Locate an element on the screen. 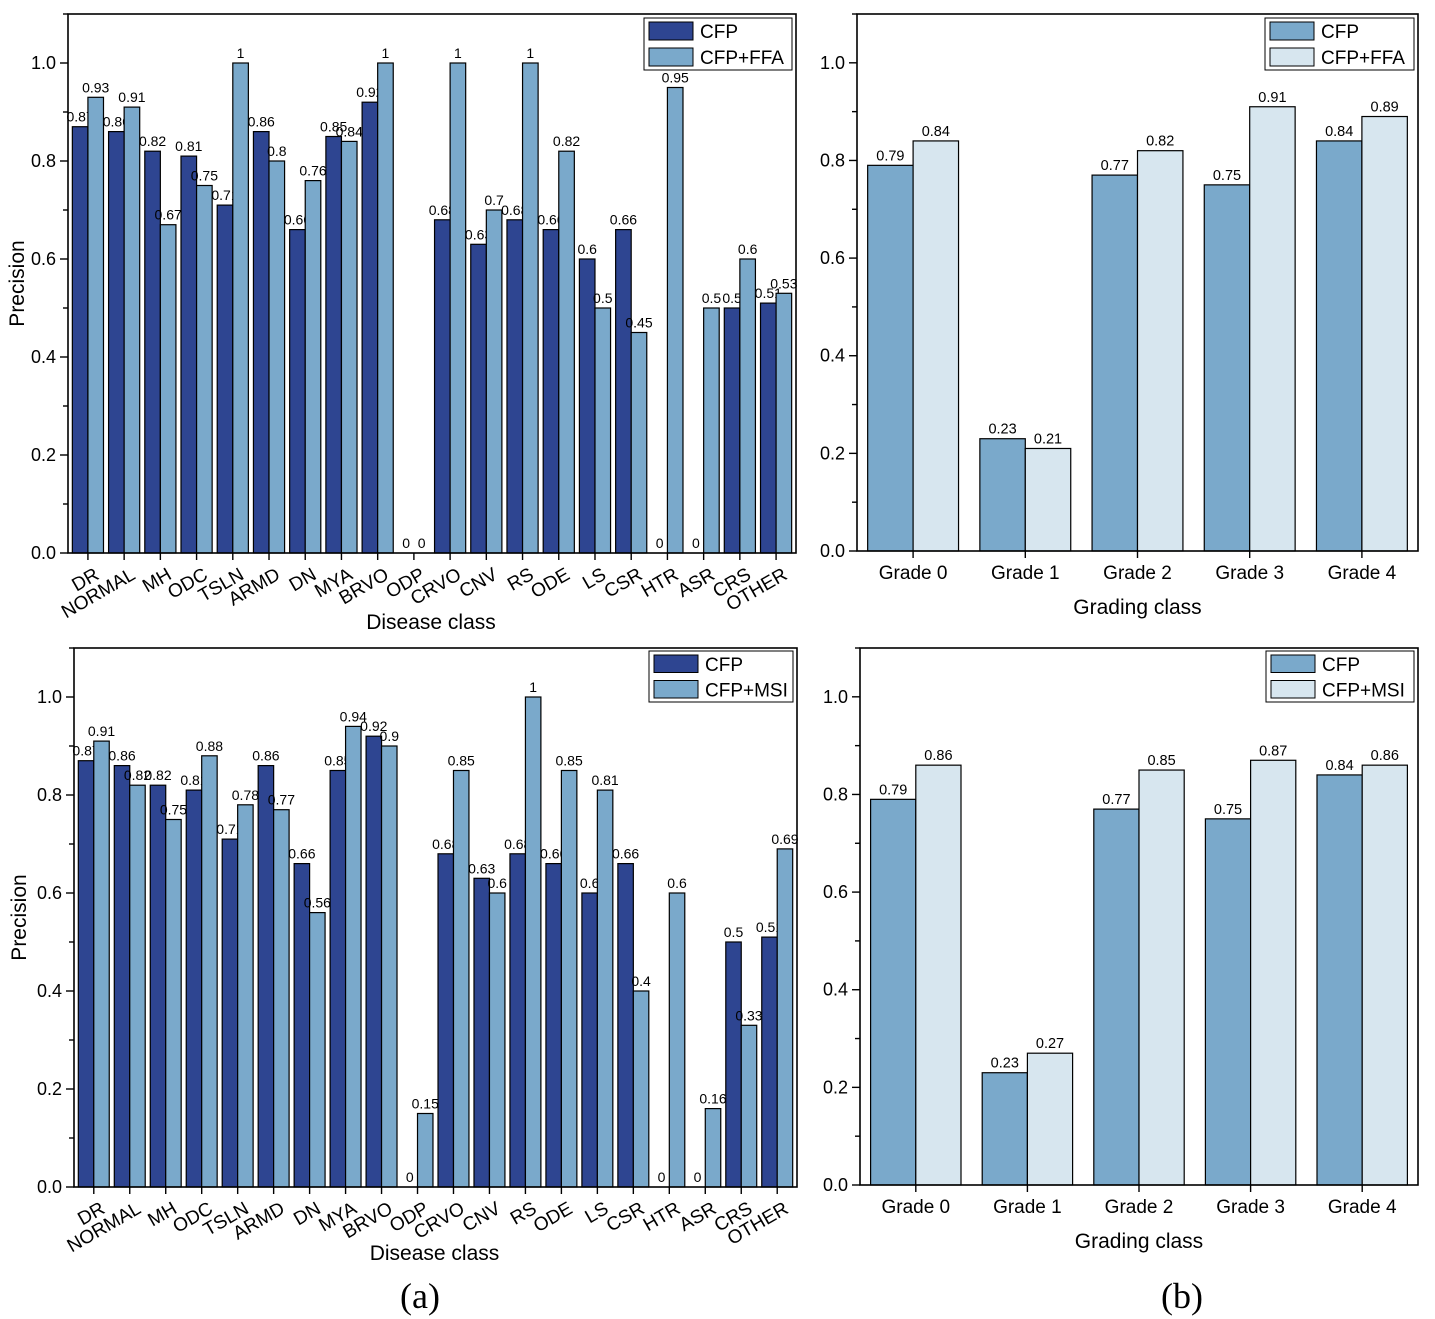  bar-cfp-msi-armd is located at coordinates (281, 998).